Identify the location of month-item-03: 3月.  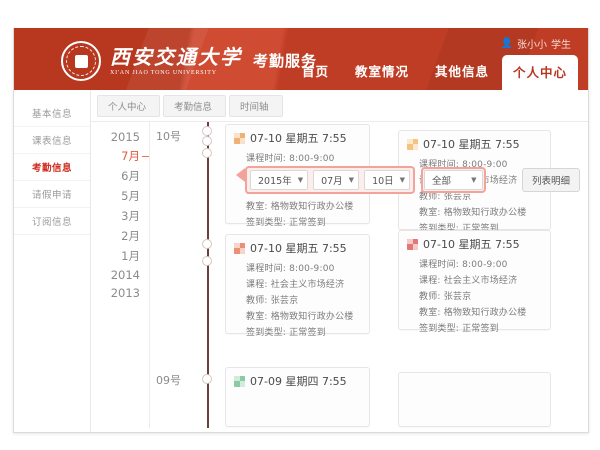
(130, 216).